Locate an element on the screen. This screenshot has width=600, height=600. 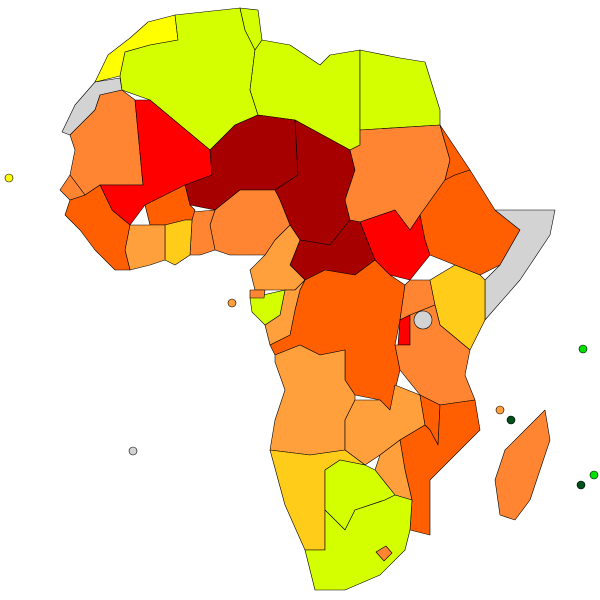
region-guinea-liberia is located at coordinates (97, 227).